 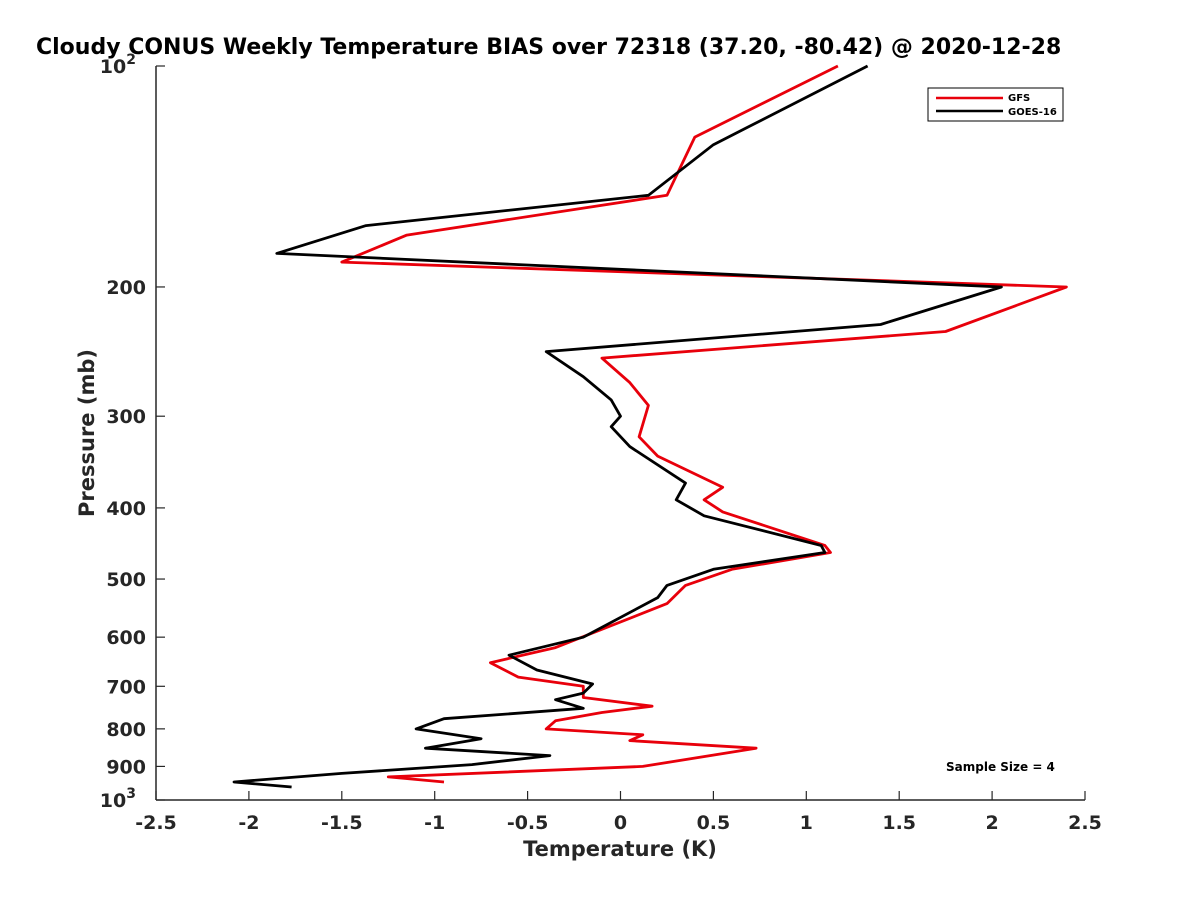 What do you see at coordinates (620, 823) in the screenshot?
I see `x-tick-label: 0` at bounding box center [620, 823].